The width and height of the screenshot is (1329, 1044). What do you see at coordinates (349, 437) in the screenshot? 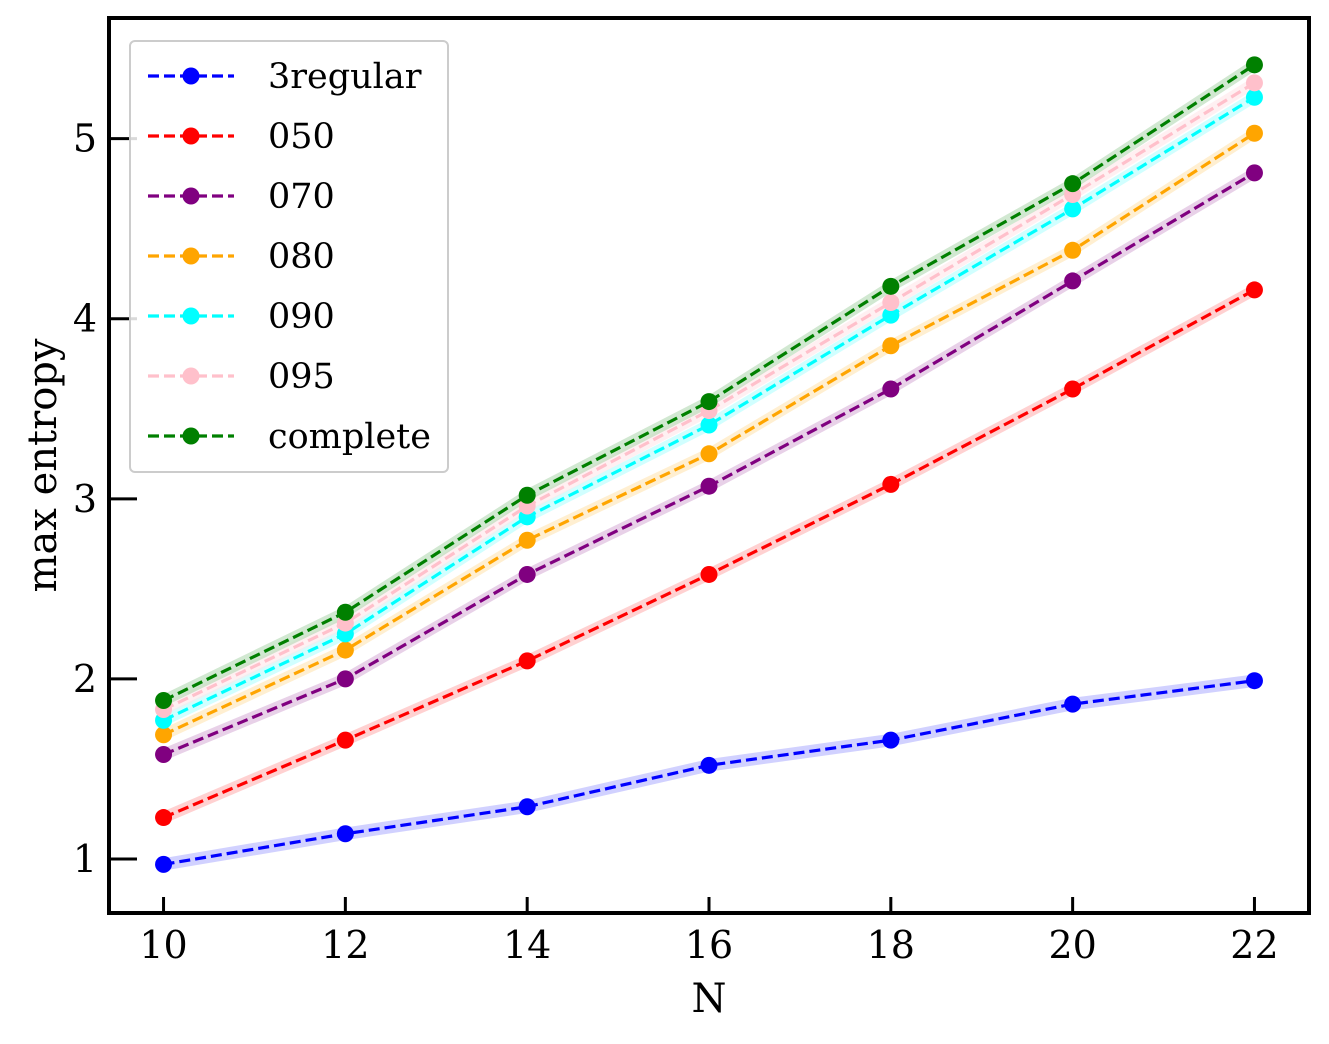
I see `legend-label: complete` at bounding box center [349, 437].